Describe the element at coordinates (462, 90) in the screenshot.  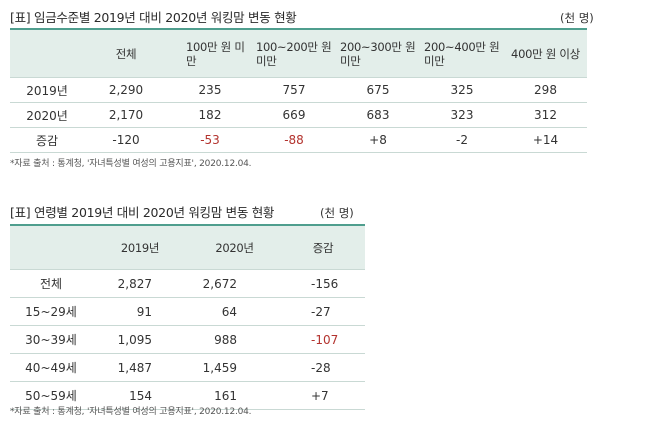
I see `table-cell: 325` at that location.